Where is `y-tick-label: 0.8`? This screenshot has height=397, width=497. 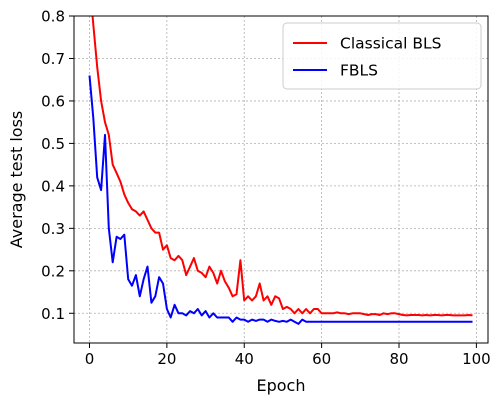
y-tick-label: 0.8 is located at coordinates (53, 17).